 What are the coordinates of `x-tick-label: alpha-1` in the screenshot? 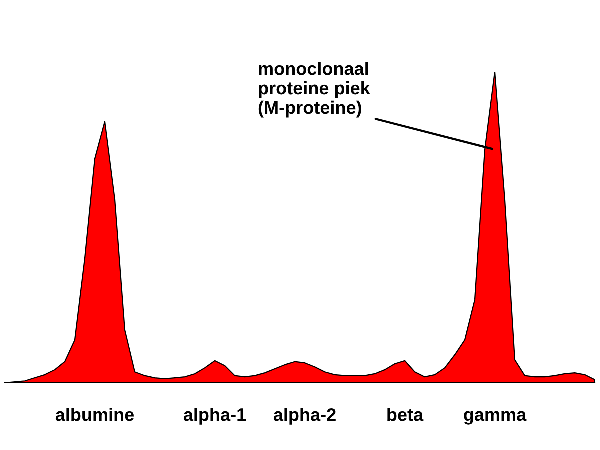 It's located at (215, 416).